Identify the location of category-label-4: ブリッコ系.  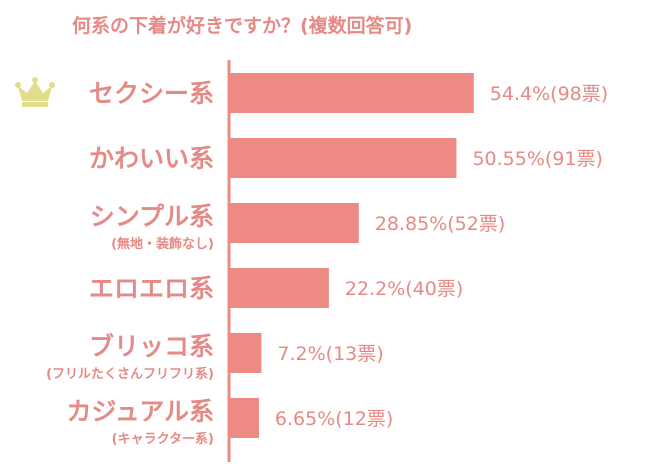
(151, 346).